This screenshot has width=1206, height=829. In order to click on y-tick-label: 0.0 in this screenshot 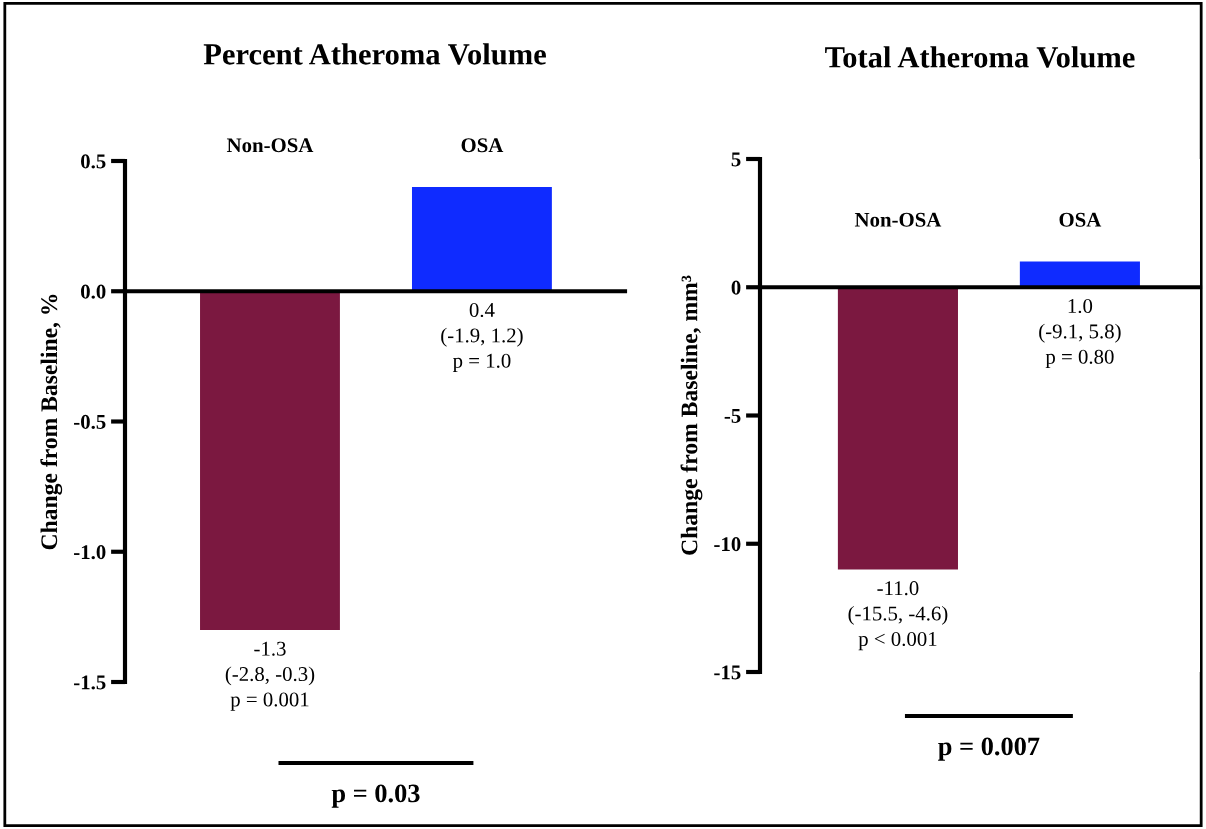, I will do `click(93, 291)`.